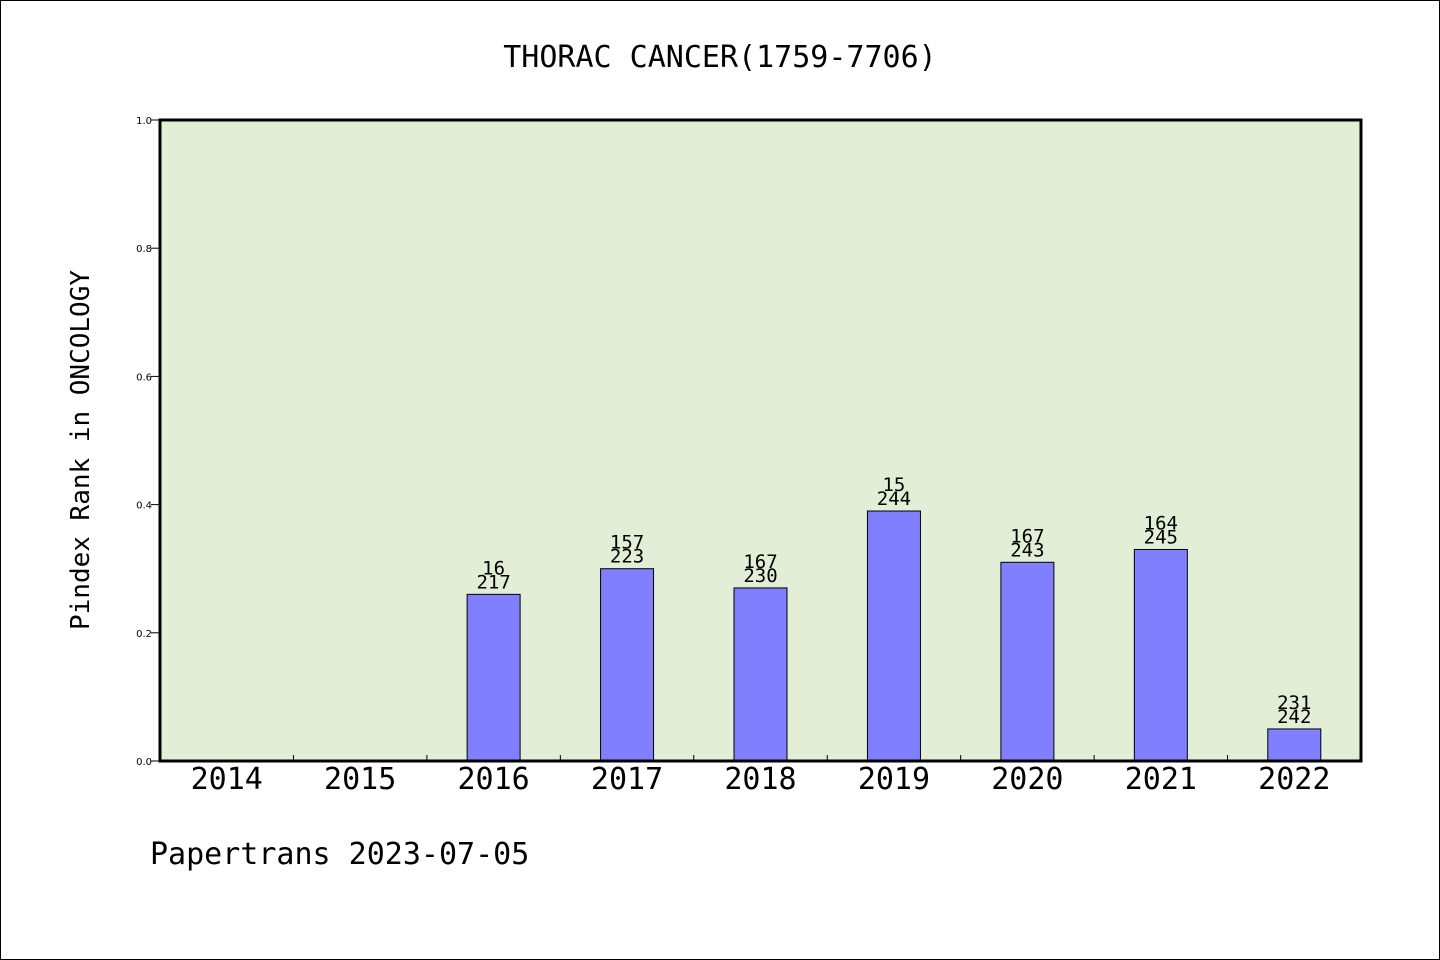  I want to click on bar-label-top-2016: 16, so click(493, 568).